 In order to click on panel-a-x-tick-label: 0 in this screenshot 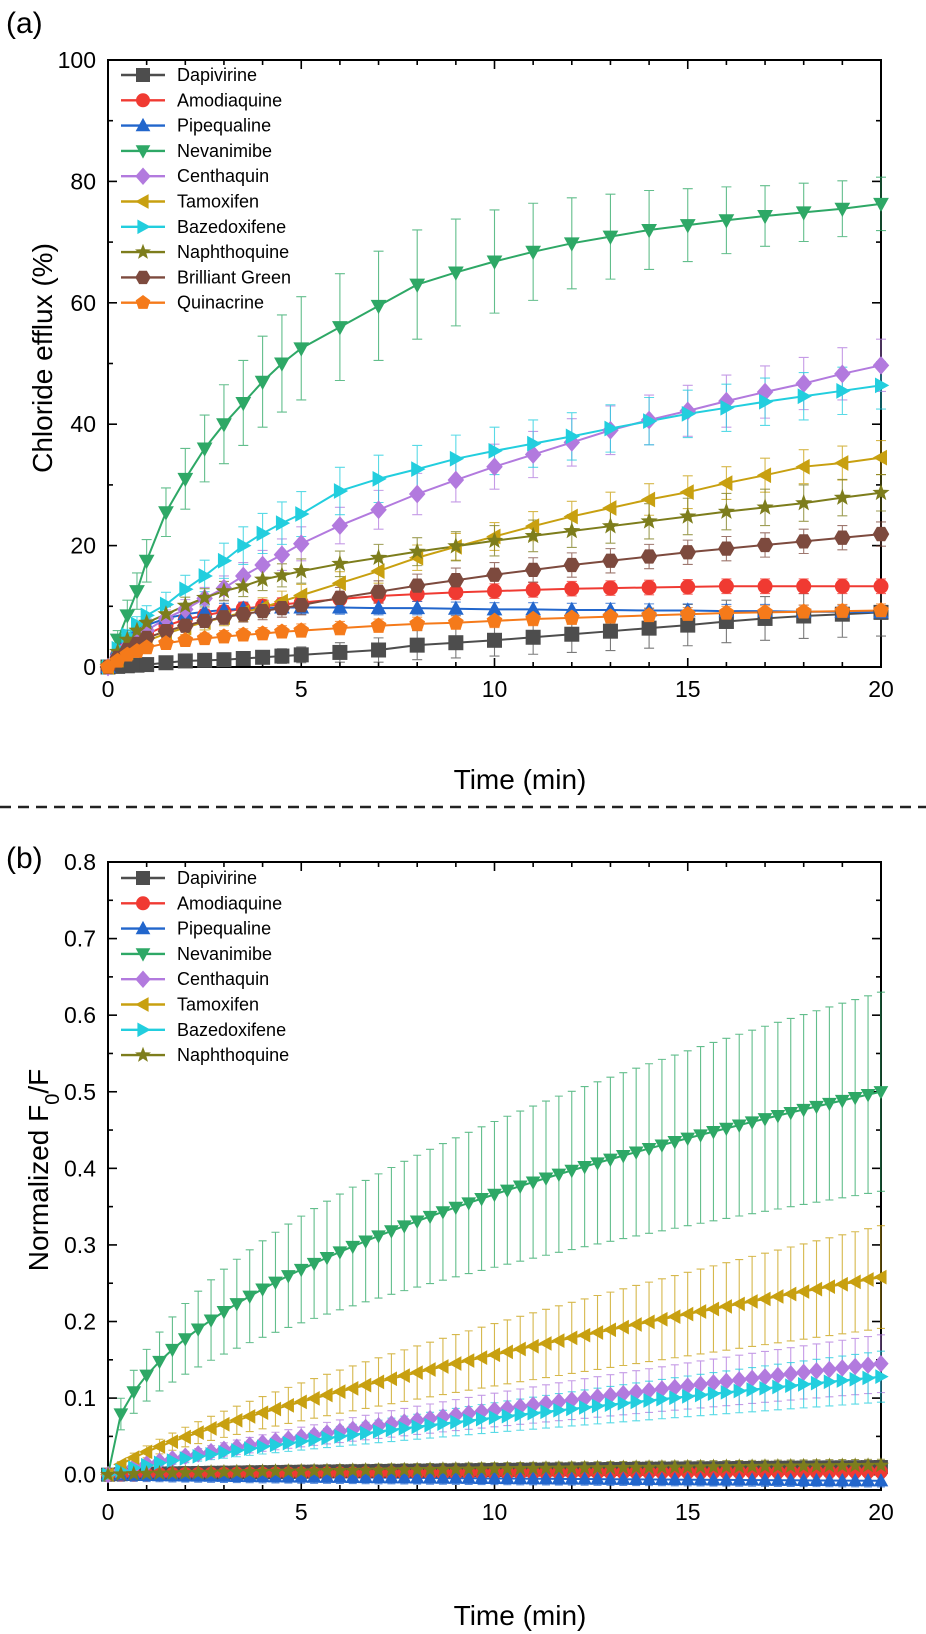, I will do `click(108, 689)`.